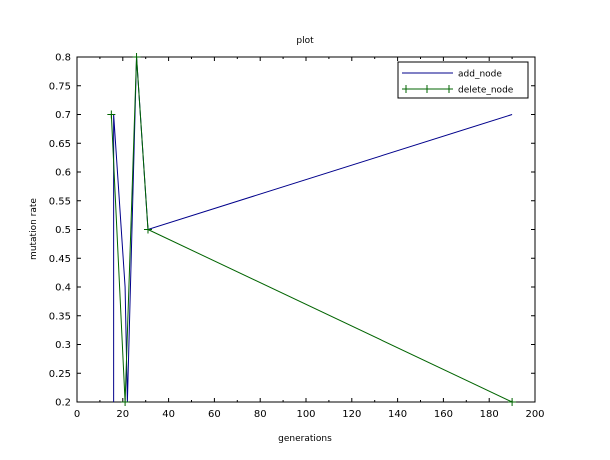  What do you see at coordinates (63, 58) in the screenshot?
I see `y-tick-label: 0.8` at bounding box center [63, 58].